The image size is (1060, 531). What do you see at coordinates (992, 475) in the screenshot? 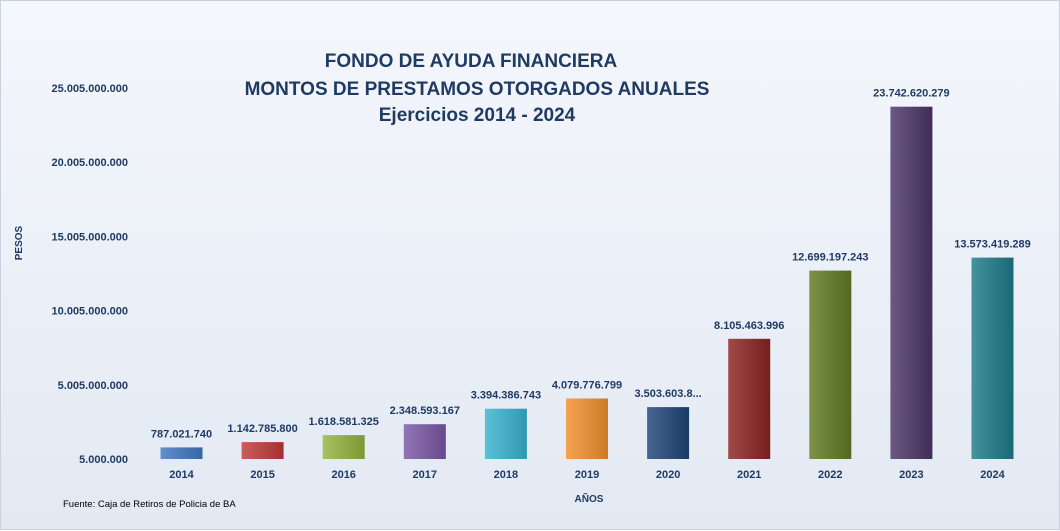
I see `x-tick-label-2024: 2024` at bounding box center [992, 475].